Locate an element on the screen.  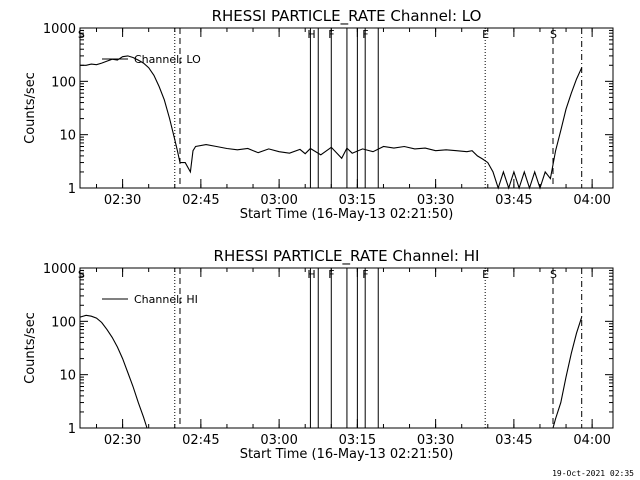
chart-title: RHESSI PARTICLE_RATE Channel: HI is located at coordinates (347, 256).